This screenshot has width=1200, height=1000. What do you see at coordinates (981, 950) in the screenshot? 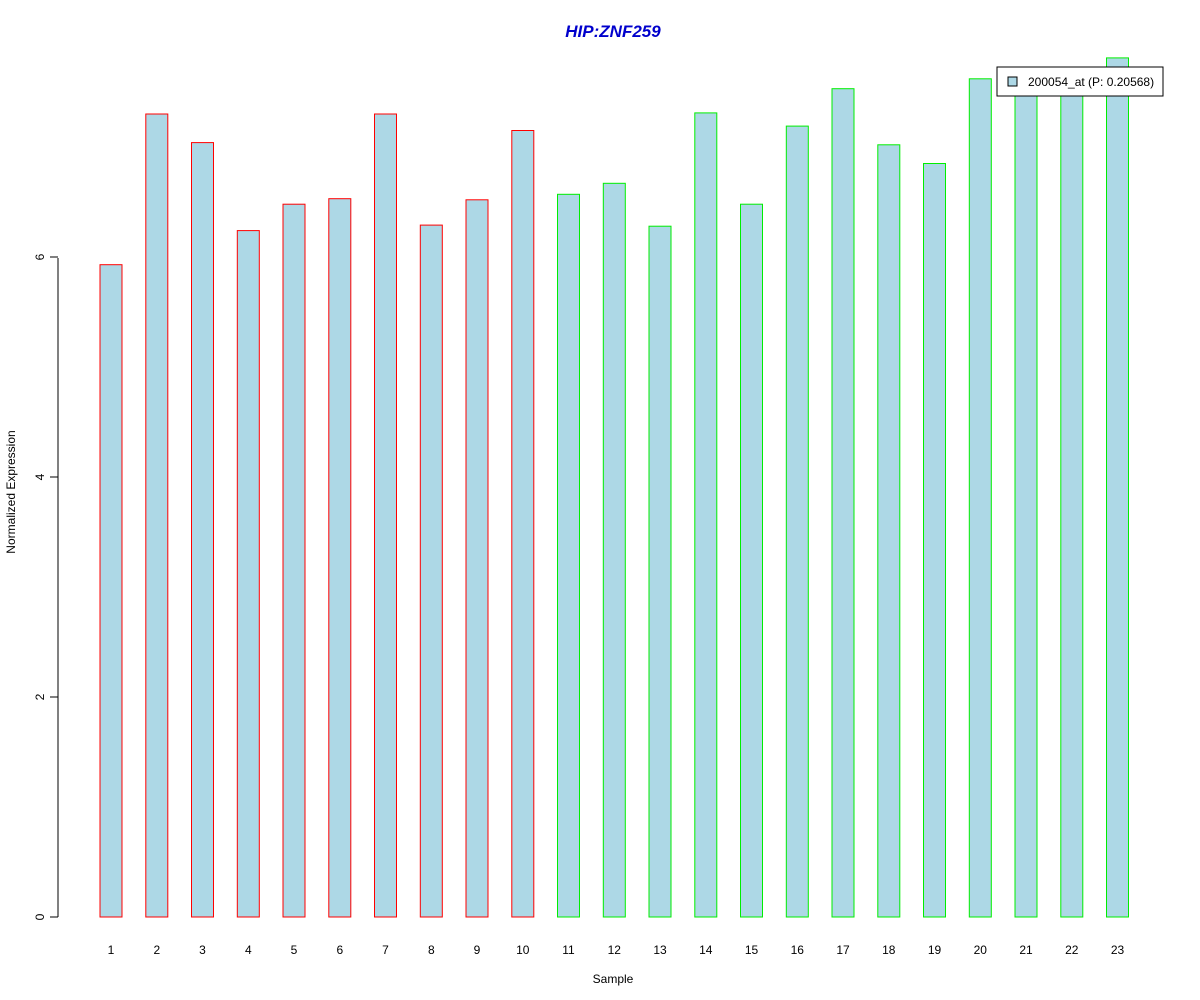
I see `x-tick-label: 20` at bounding box center [981, 950].